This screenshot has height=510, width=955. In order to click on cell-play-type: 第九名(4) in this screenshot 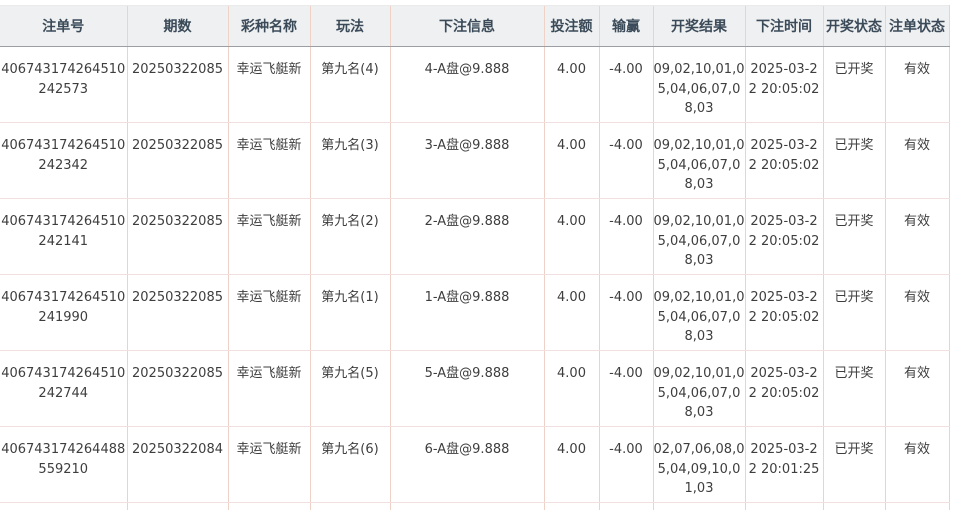, I will do `click(349, 84)`.